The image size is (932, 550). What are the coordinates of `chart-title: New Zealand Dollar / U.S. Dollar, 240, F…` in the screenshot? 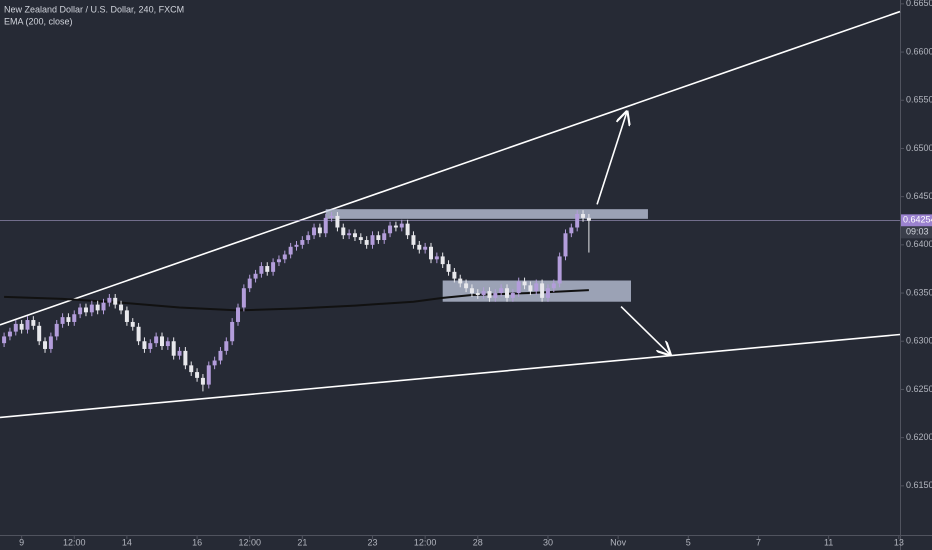 It's located at (94, 9).